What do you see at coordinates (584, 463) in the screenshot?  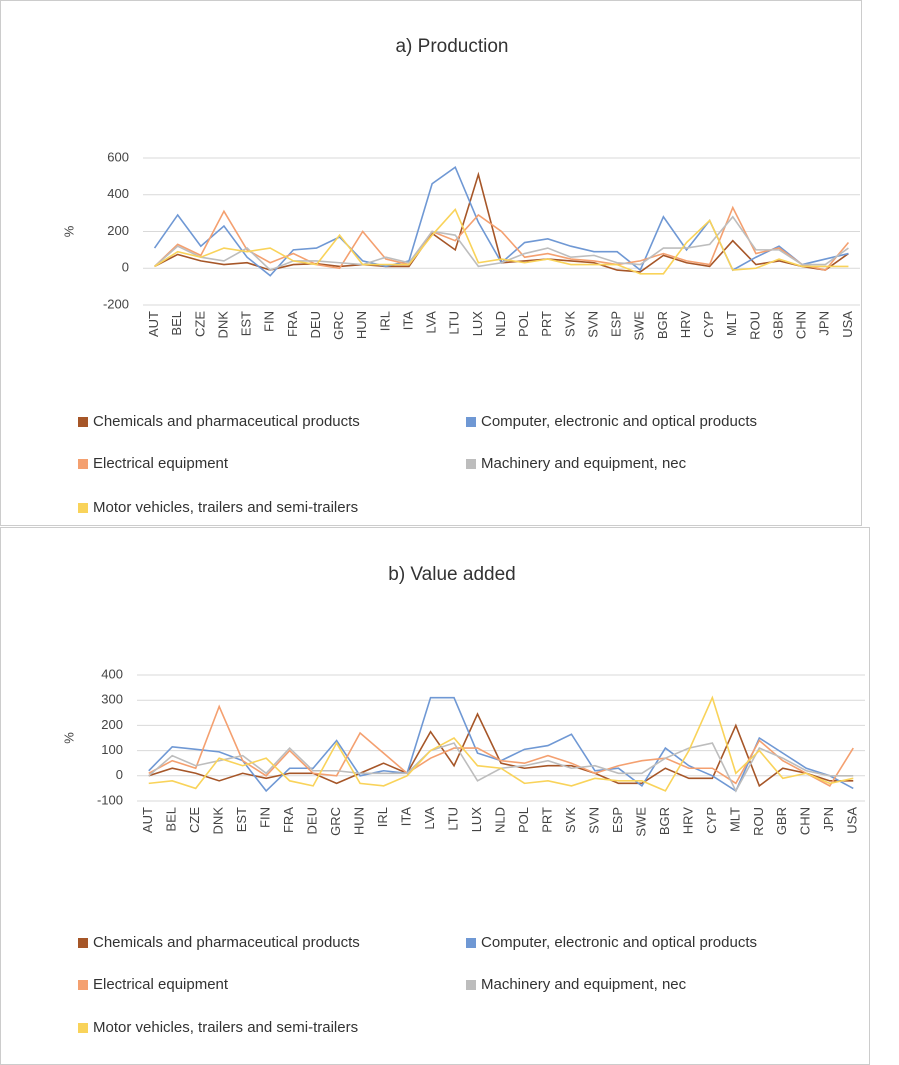 I see `legend-label: Machinery and equipment, nec` at bounding box center [584, 463].